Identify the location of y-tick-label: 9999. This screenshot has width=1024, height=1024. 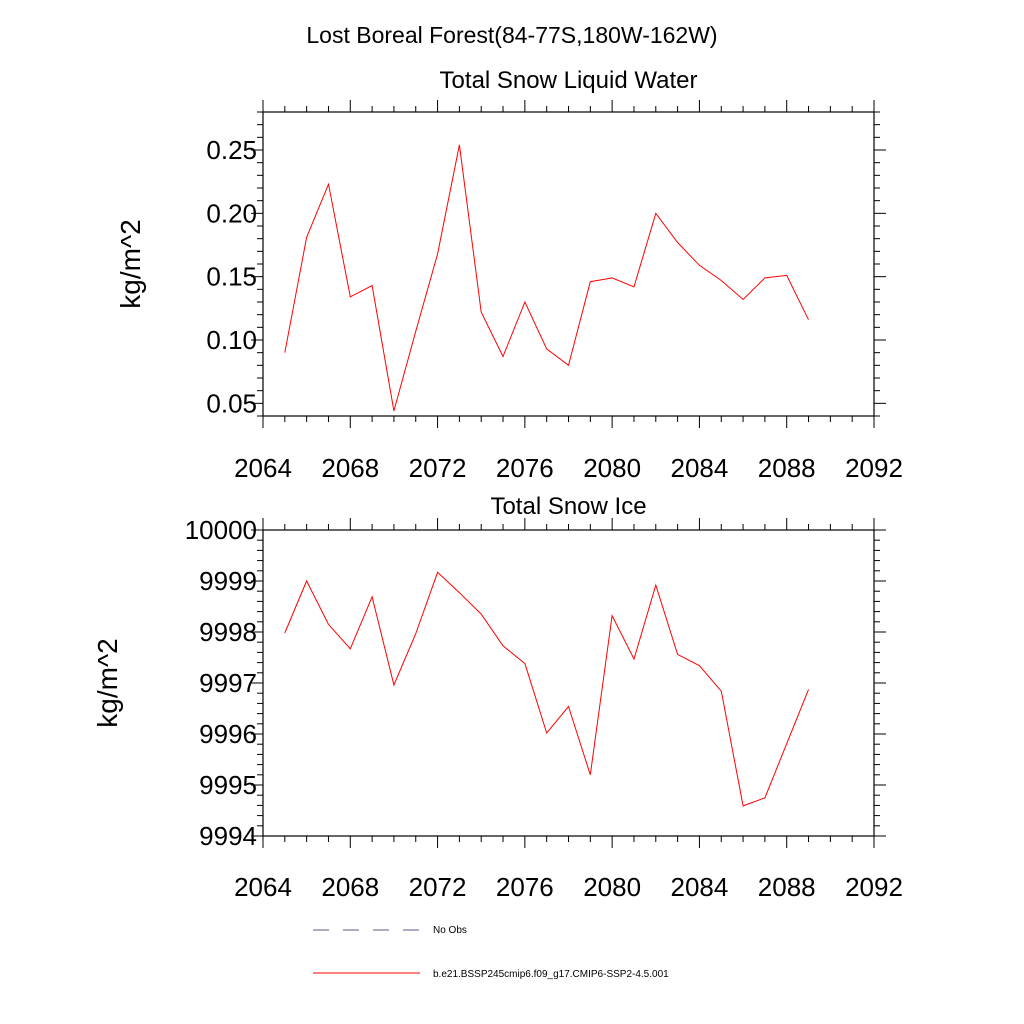
(228, 581).